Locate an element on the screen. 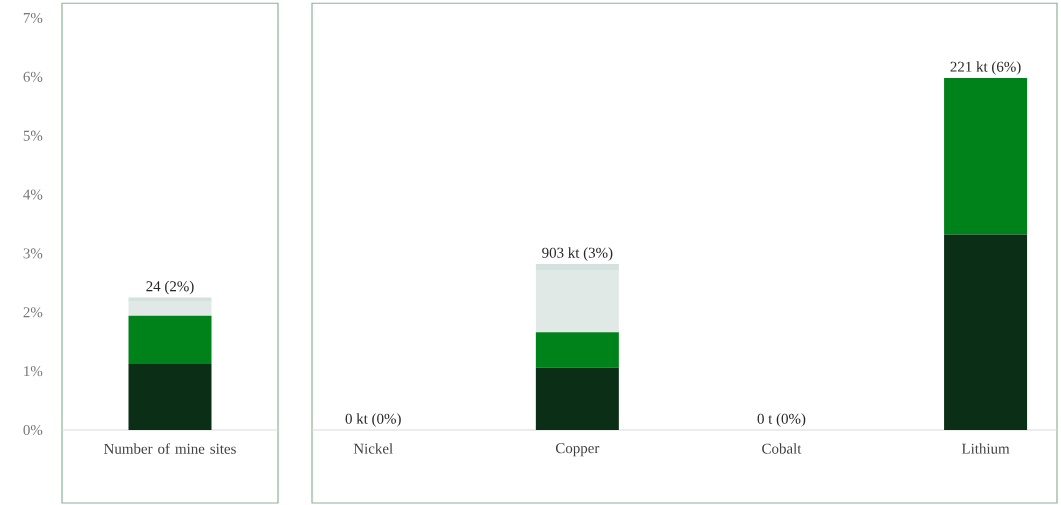 This screenshot has width=1061, height=505. x-tick-label: Number of mine sites is located at coordinates (170, 448).